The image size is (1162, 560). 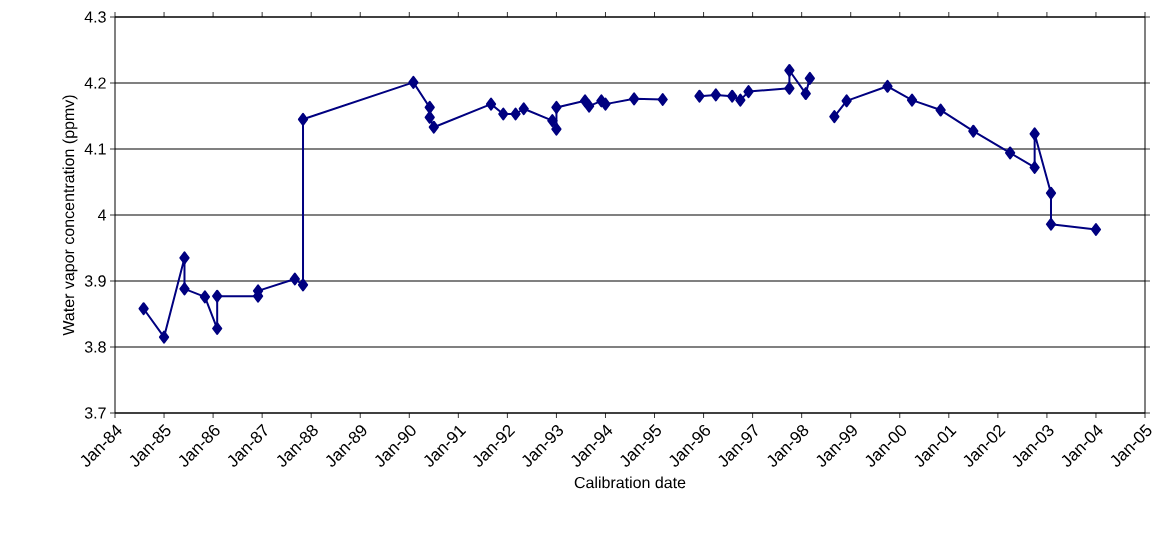 What do you see at coordinates (102, 215) in the screenshot?
I see `y-tick-label: 4` at bounding box center [102, 215].